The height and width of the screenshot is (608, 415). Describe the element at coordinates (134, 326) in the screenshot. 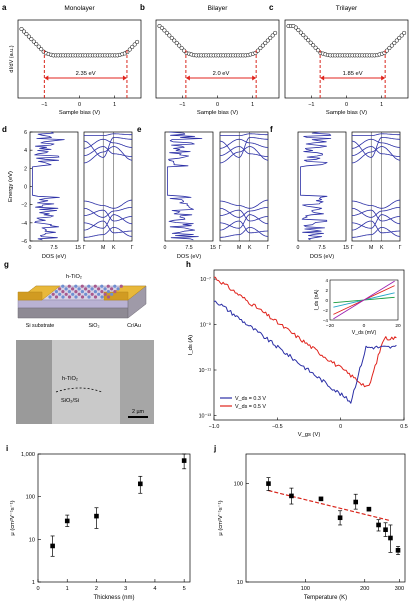

I see `device-label-crau: Cr/Au` at that location.